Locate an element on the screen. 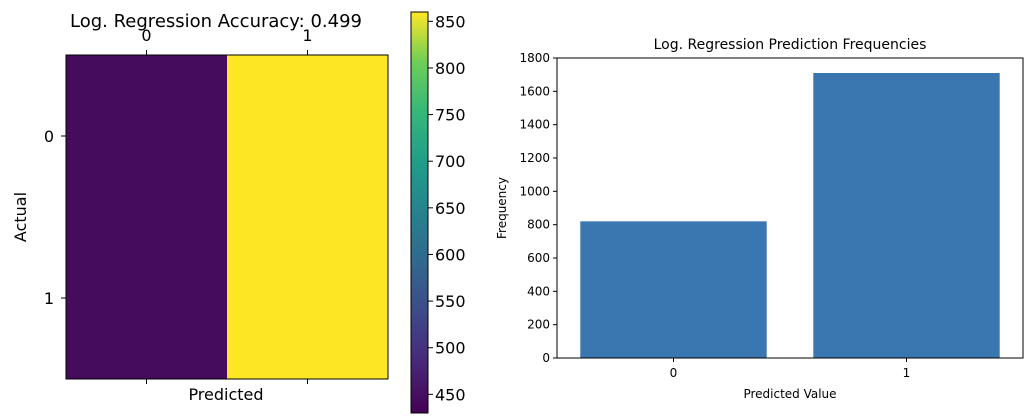  bar-xtick-label: 0 is located at coordinates (674, 373).